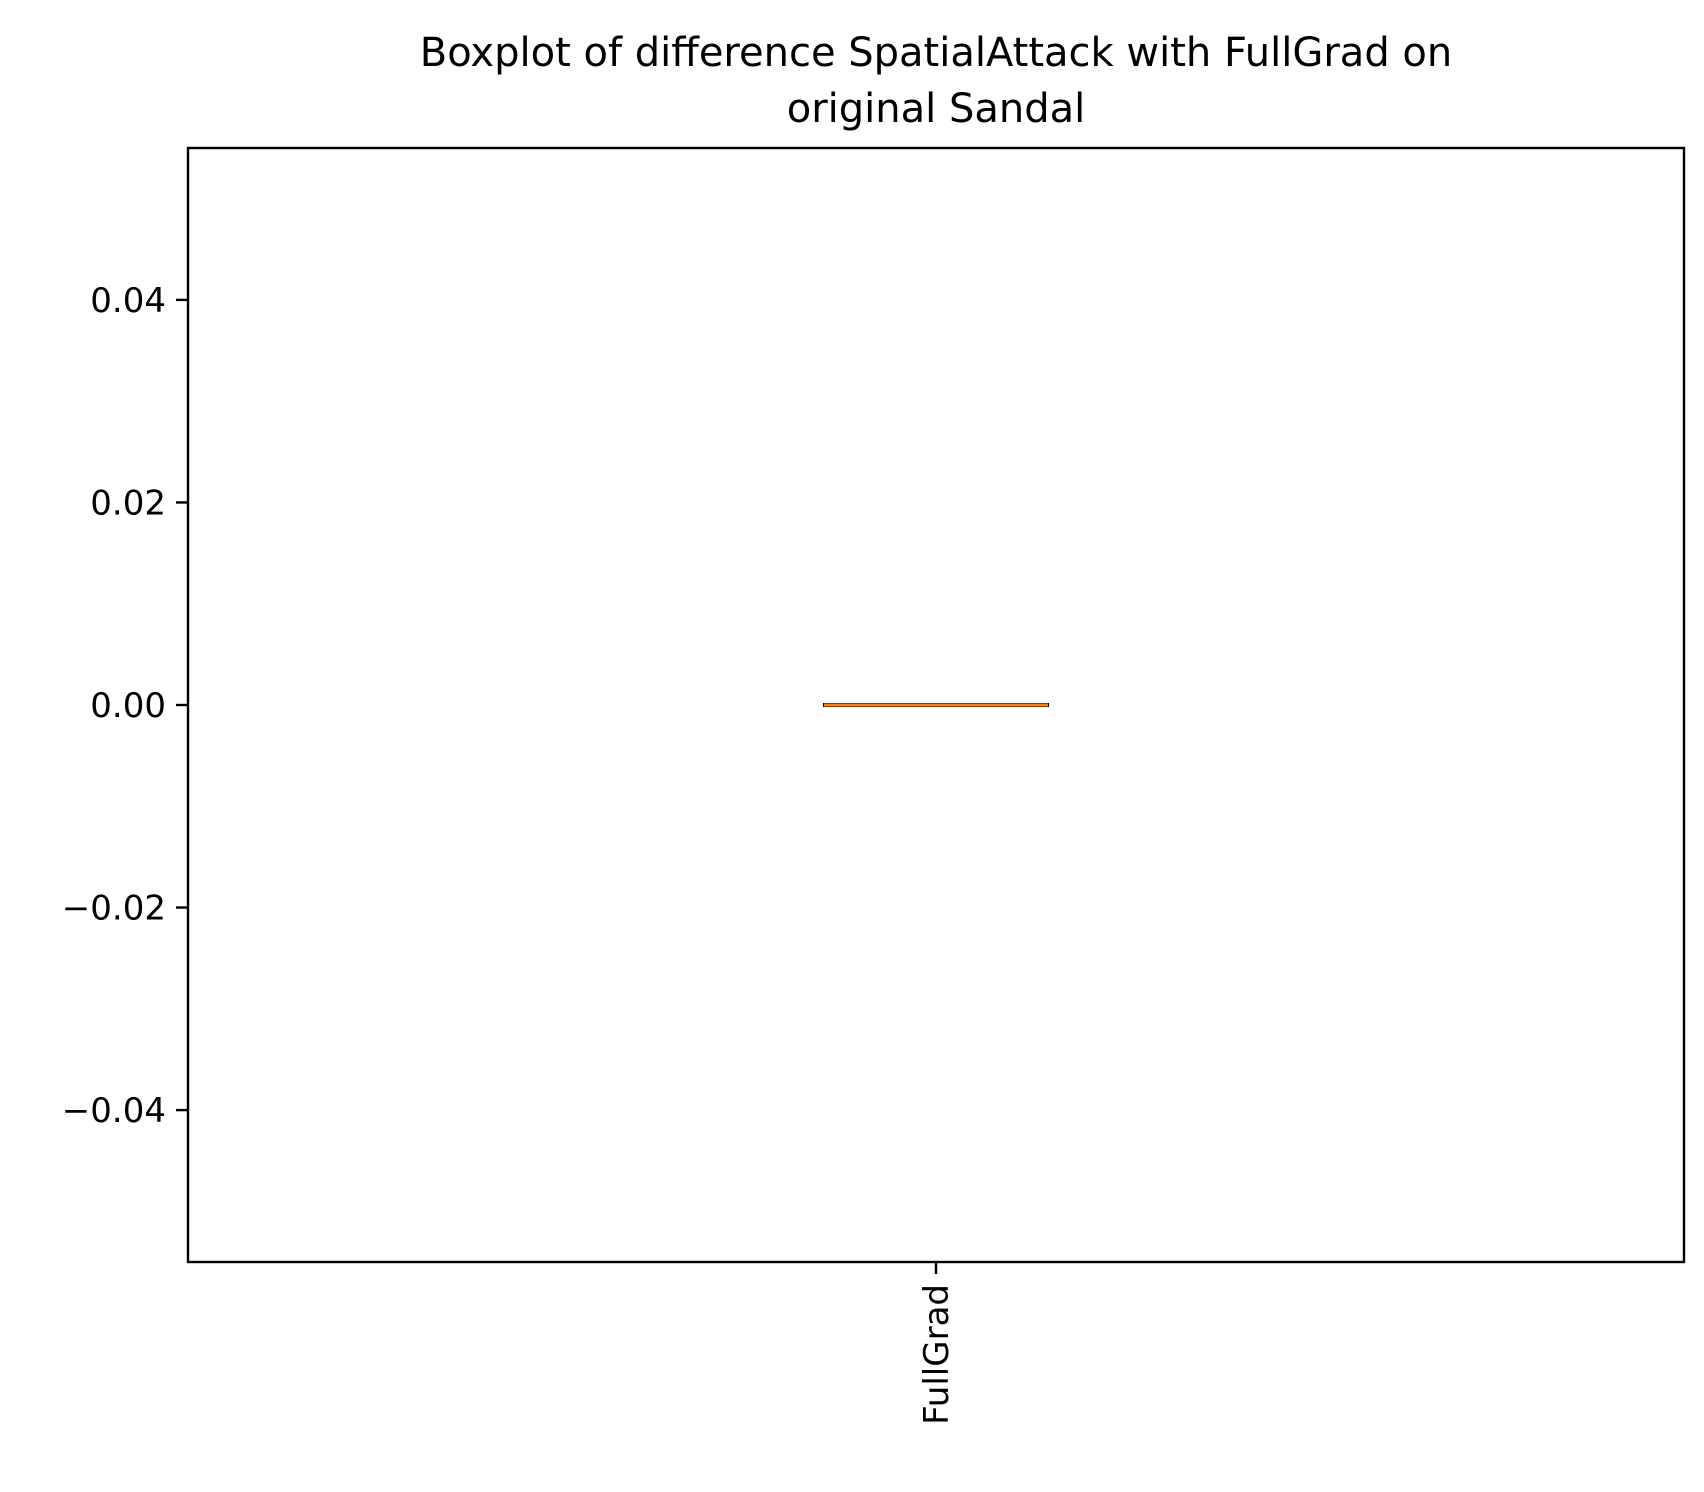 The height and width of the screenshot is (1492, 1704). I want to click on y-tick-label: −0.02, so click(114, 909).